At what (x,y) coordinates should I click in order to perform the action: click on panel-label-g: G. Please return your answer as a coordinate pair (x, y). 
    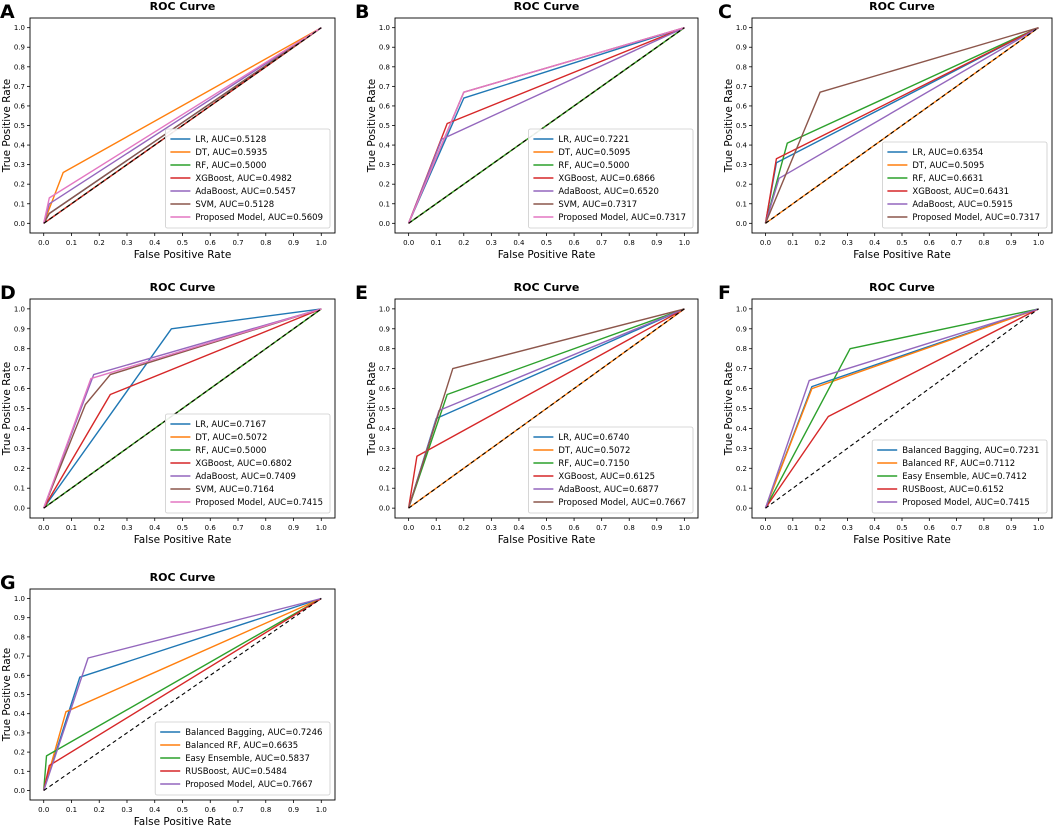
    Looking at the image, I should click on (8, 583).